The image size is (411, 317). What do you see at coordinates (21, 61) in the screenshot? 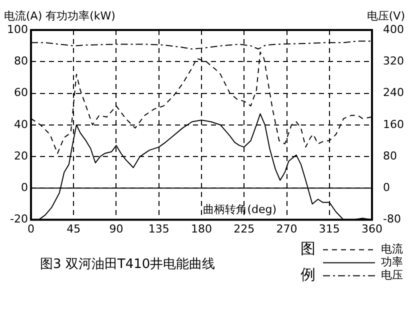
I see `y-tick-label: 80` at bounding box center [21, 61].